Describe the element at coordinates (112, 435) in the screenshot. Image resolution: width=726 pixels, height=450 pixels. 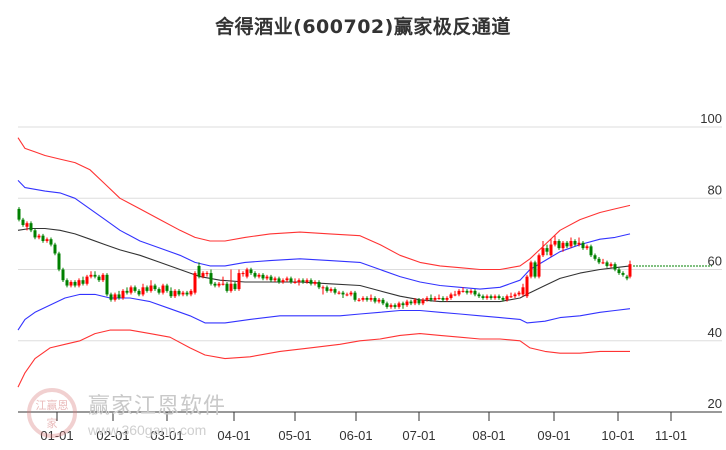
I see `x-tick-label: 02-01` at that location.